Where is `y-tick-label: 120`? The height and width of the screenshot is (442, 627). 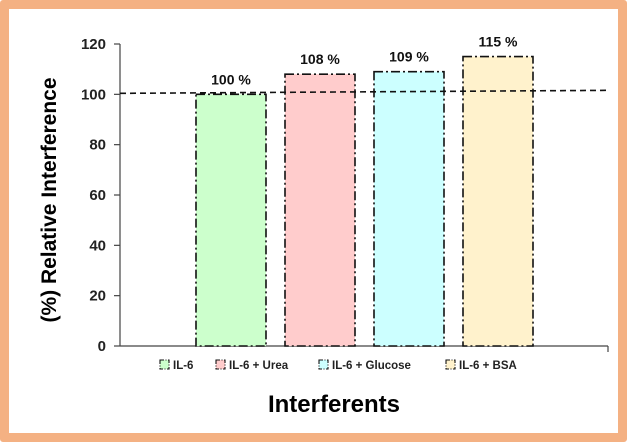 y-tick-label: 120 is located at coordinates (93, 44).